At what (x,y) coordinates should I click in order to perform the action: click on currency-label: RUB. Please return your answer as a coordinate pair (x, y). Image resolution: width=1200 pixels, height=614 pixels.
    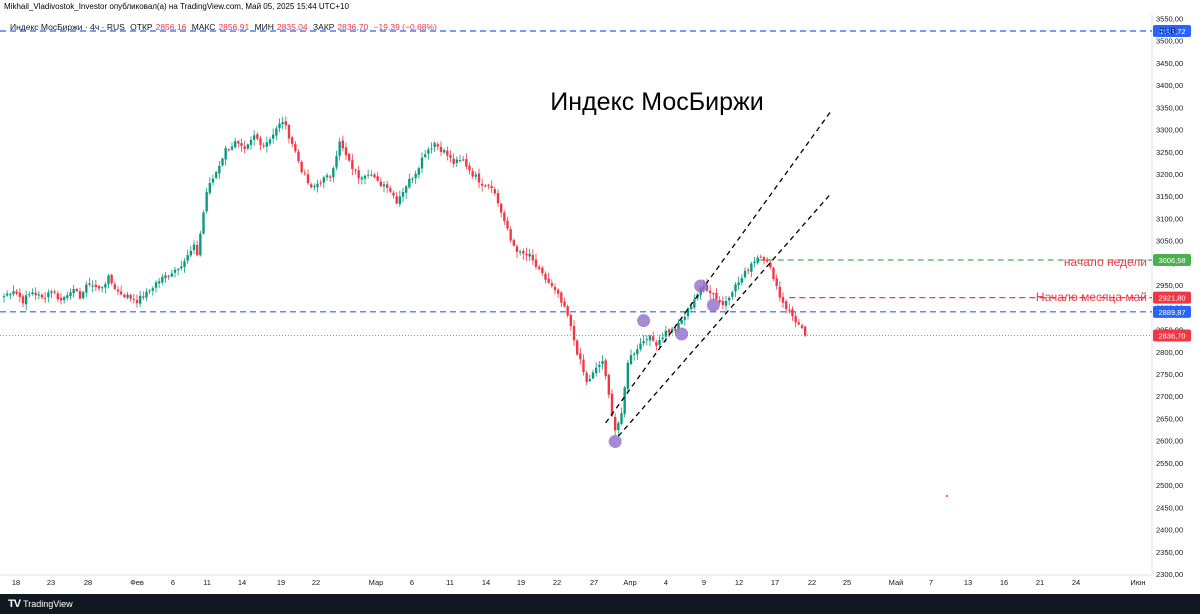
    Looking at the image, I should click on (1167, 31).